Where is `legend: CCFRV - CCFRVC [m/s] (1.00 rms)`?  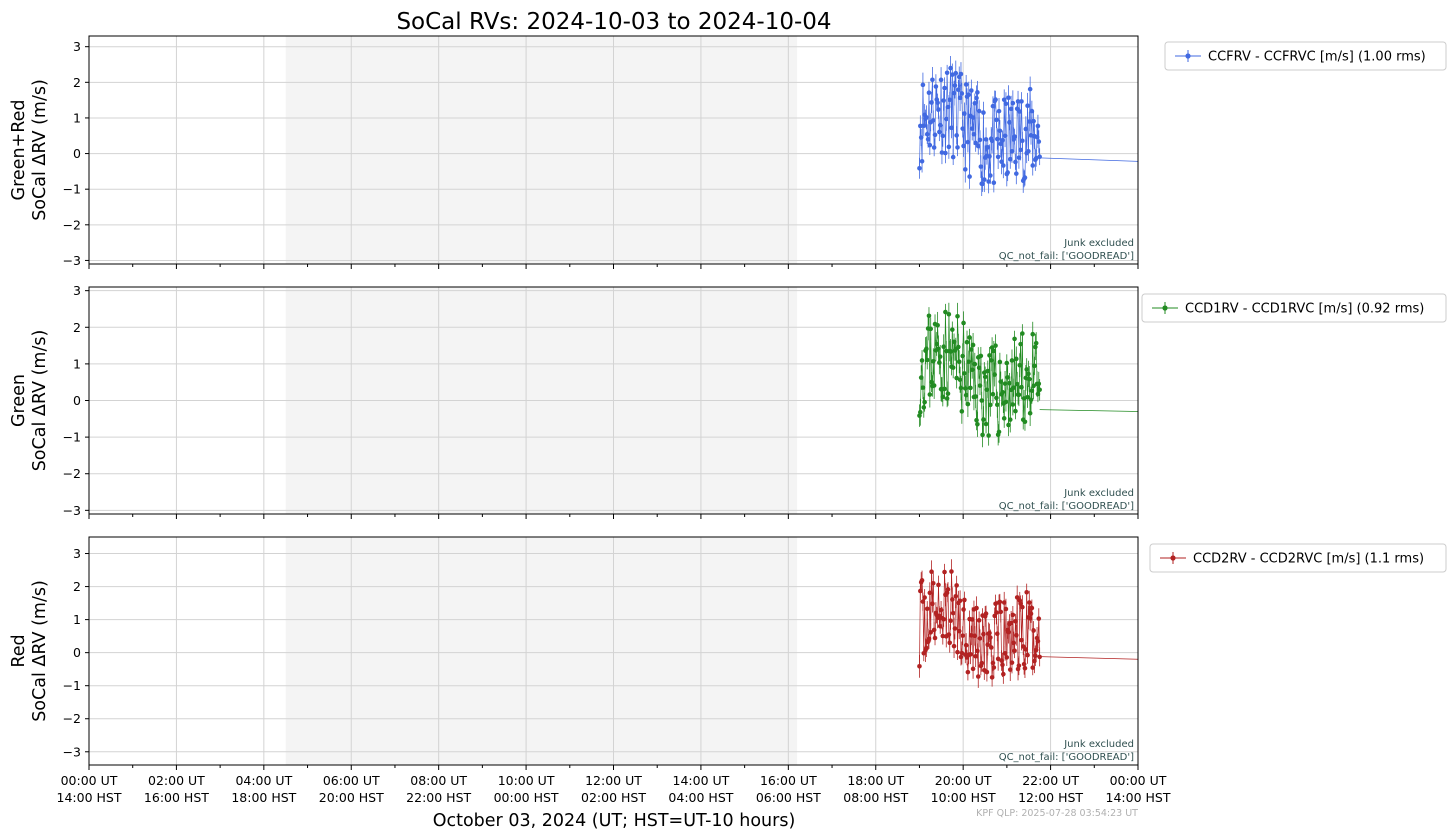 legend: CCFRV - CCFRVC [m/s] (1.00 rms) is located at coordinates (1305, 56).